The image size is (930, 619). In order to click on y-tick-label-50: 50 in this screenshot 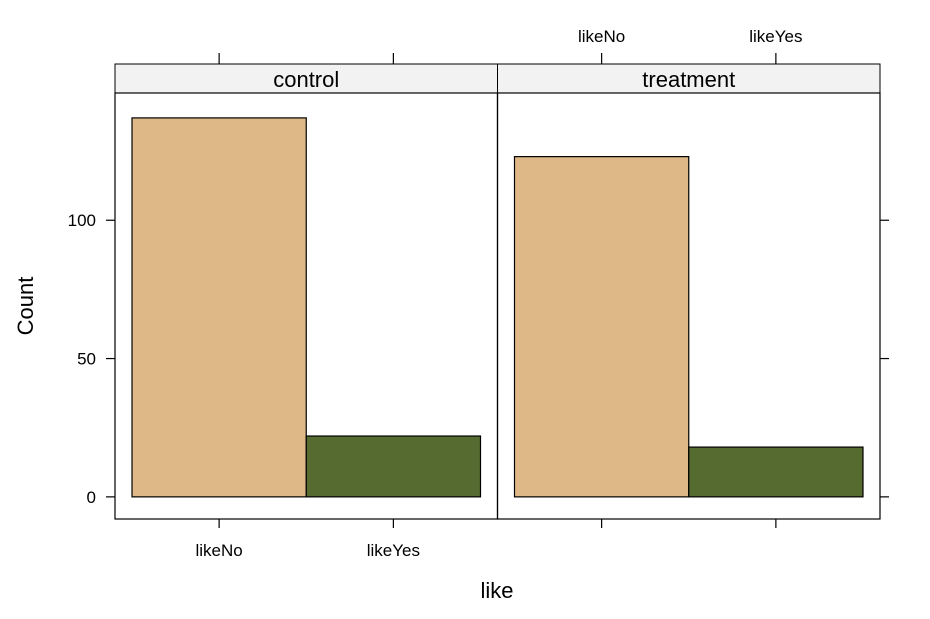, I will do `click(86, 359)`.